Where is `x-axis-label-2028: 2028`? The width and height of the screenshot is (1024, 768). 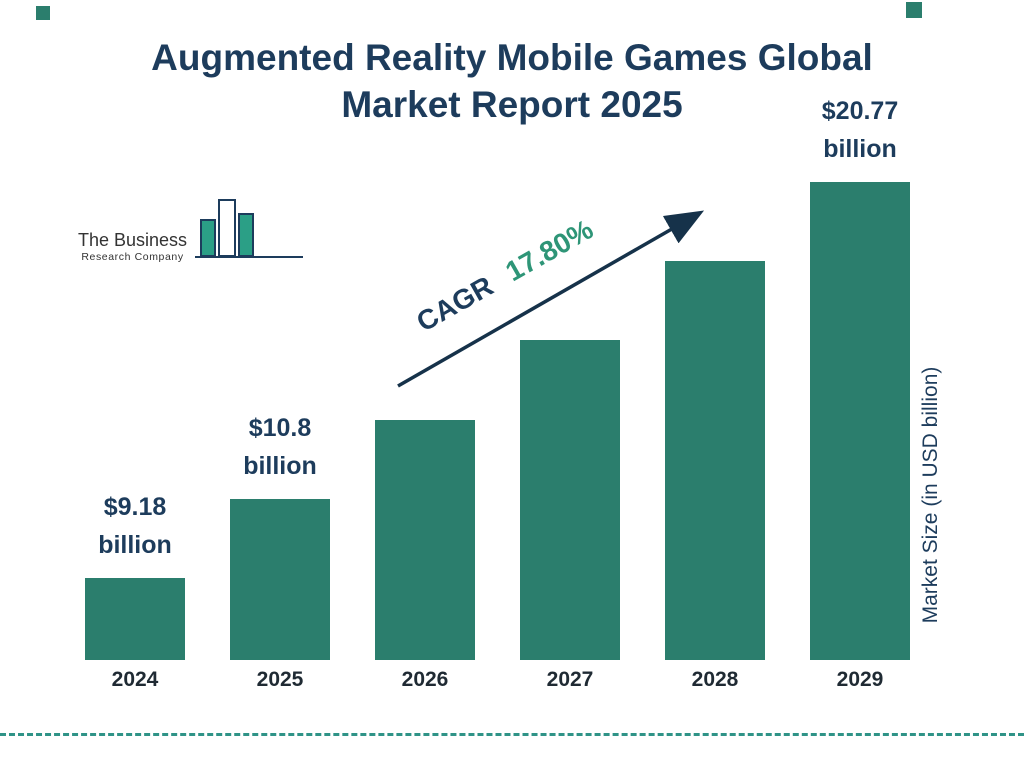 x-axis-label-2028: 2028 is located at coordinates (715, 679).